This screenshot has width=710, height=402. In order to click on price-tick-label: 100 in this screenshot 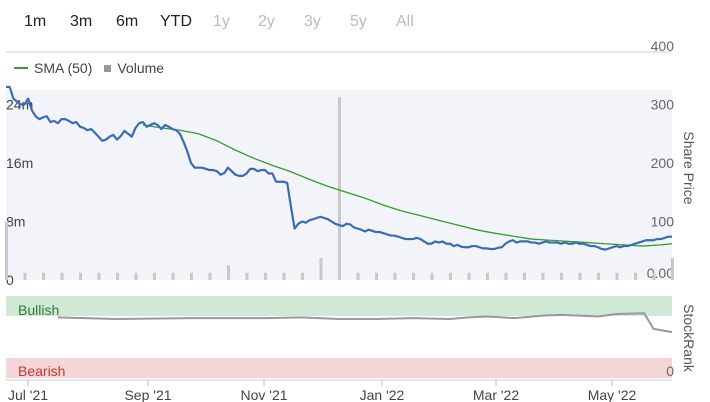, I will do `click(663, 222)`.